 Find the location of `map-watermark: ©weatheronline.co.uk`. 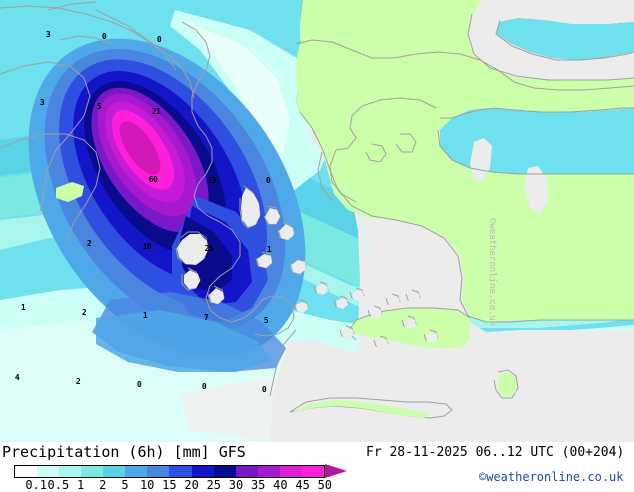

map-watermark: ©weatheronline.co.uk is located at coordinates (492, 272).